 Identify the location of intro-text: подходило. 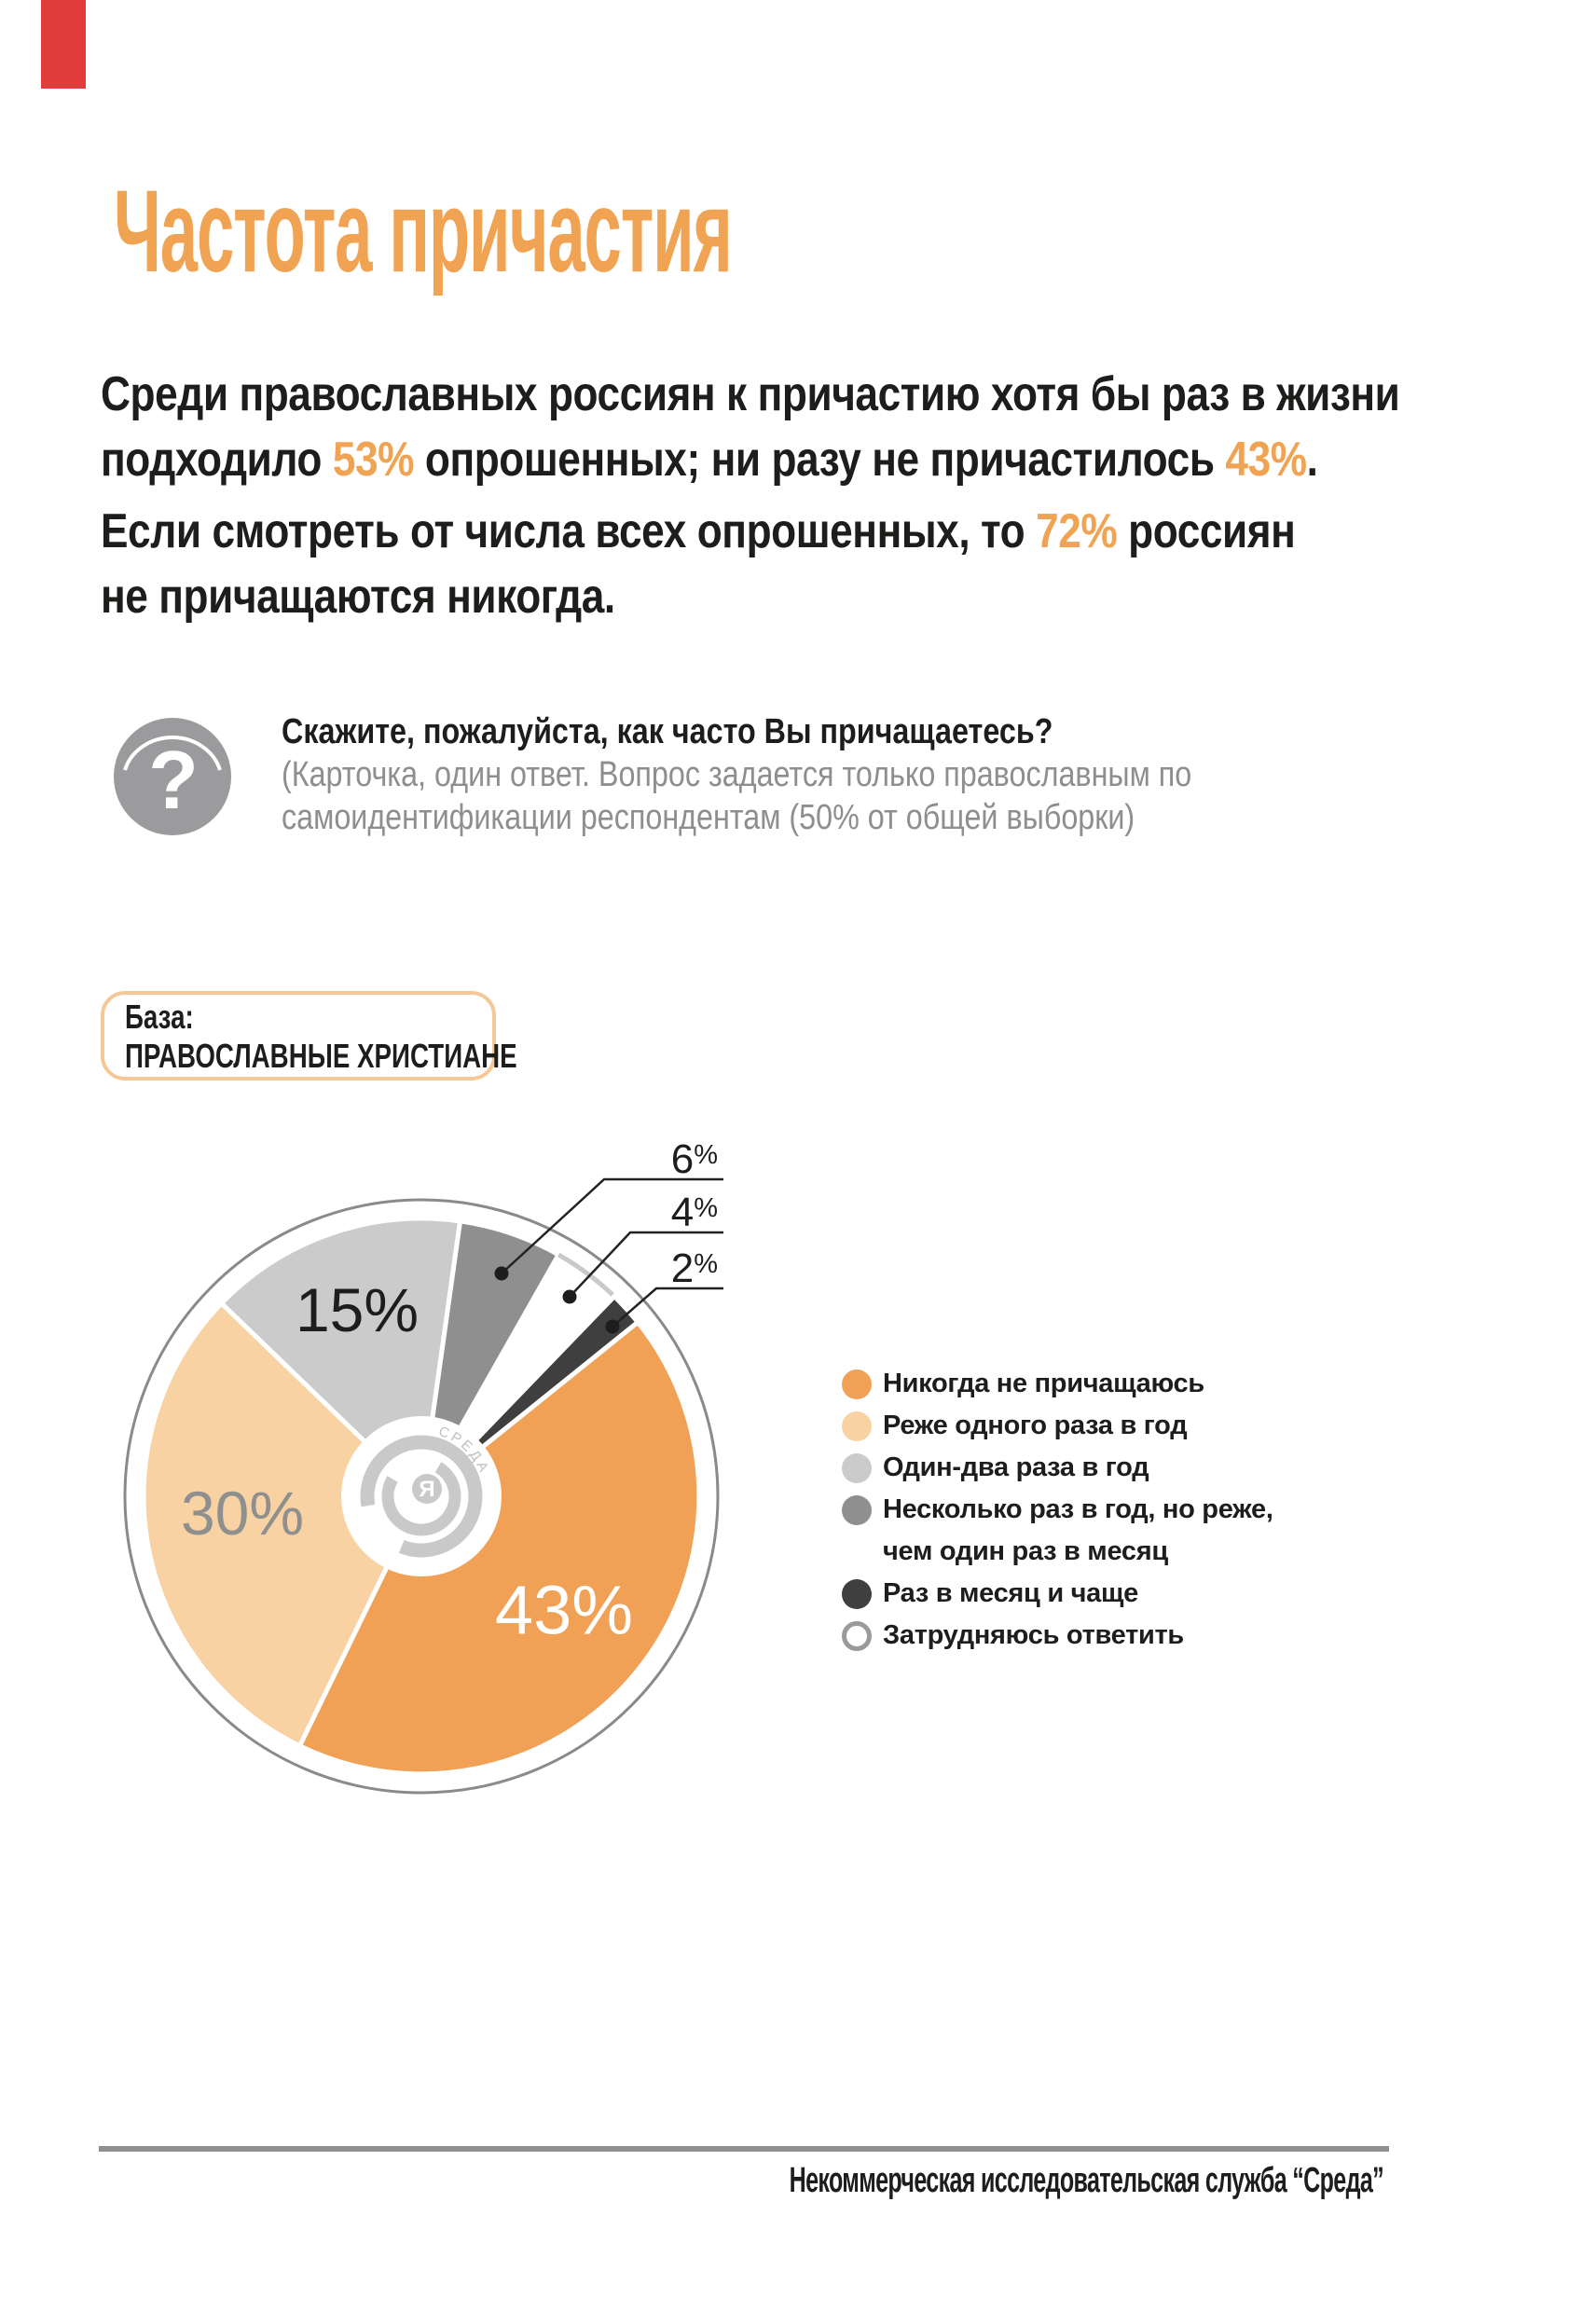
(217, 460).